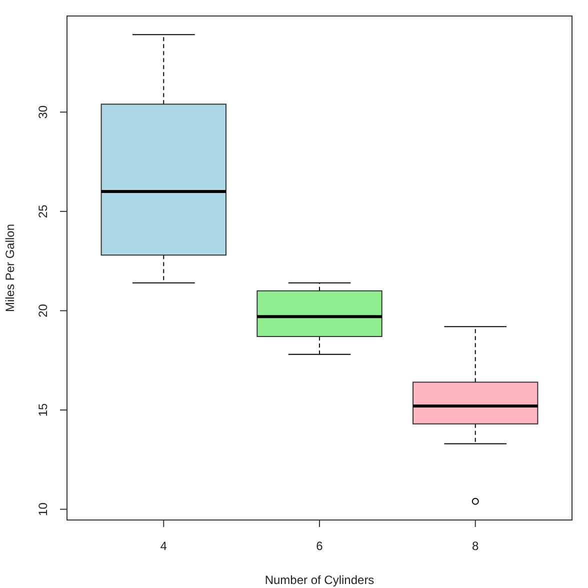  Describe the element at coordinates (320, 546) in the screenshot. I see `x-tick-label: 6` at that location.